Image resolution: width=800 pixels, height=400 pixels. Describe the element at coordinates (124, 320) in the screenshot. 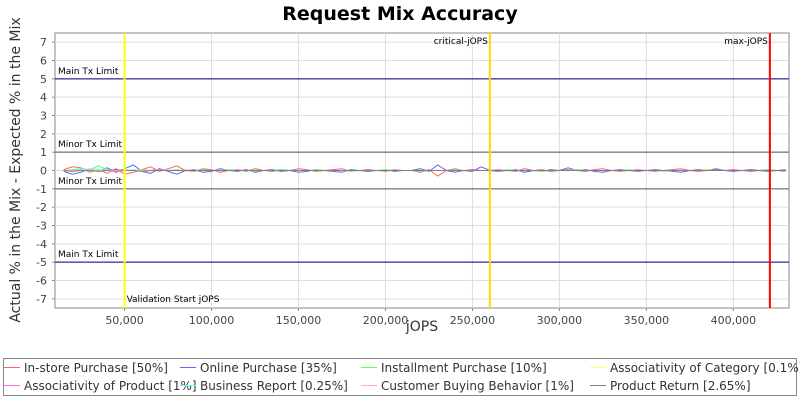

I see `x-tick-label-0: 50,000` at that location.